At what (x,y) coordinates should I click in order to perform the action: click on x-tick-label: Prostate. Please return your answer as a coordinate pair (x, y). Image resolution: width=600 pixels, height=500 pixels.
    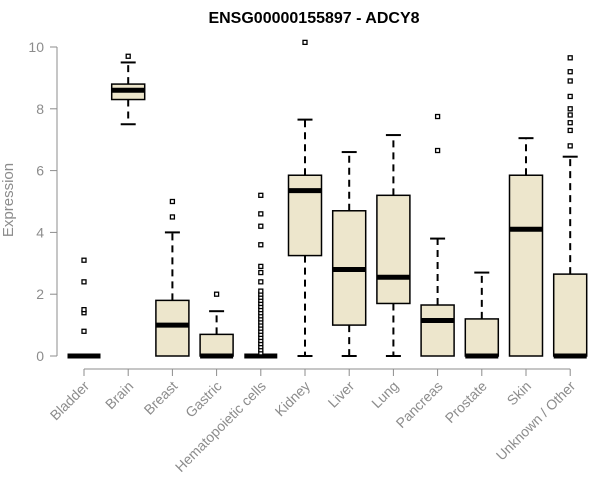
    Looking at the image, I should click on (466, 402).